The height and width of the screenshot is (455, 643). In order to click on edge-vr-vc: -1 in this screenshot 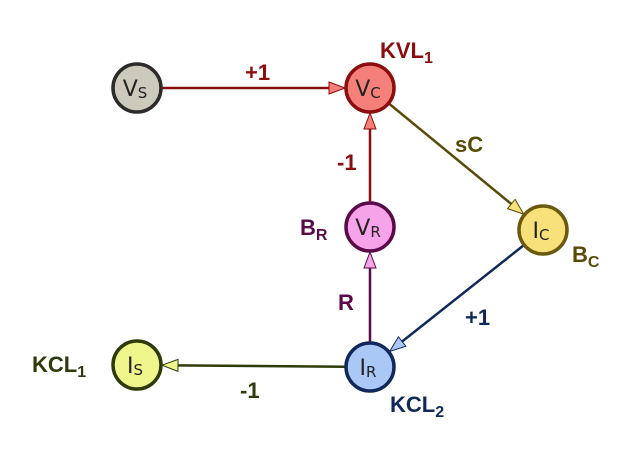, I will do `click(357, 157)`.